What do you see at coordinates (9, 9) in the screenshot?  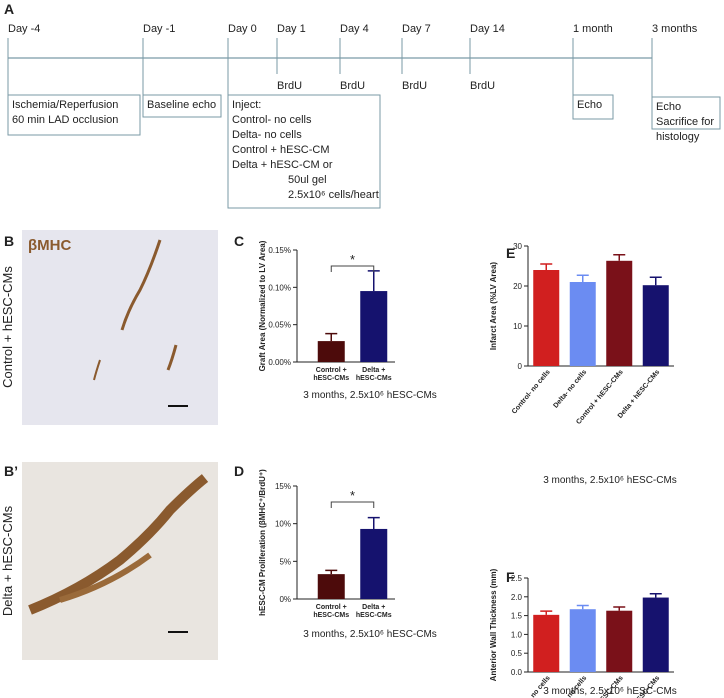 I see `panel-label: A` at bounding box center [9, 9].